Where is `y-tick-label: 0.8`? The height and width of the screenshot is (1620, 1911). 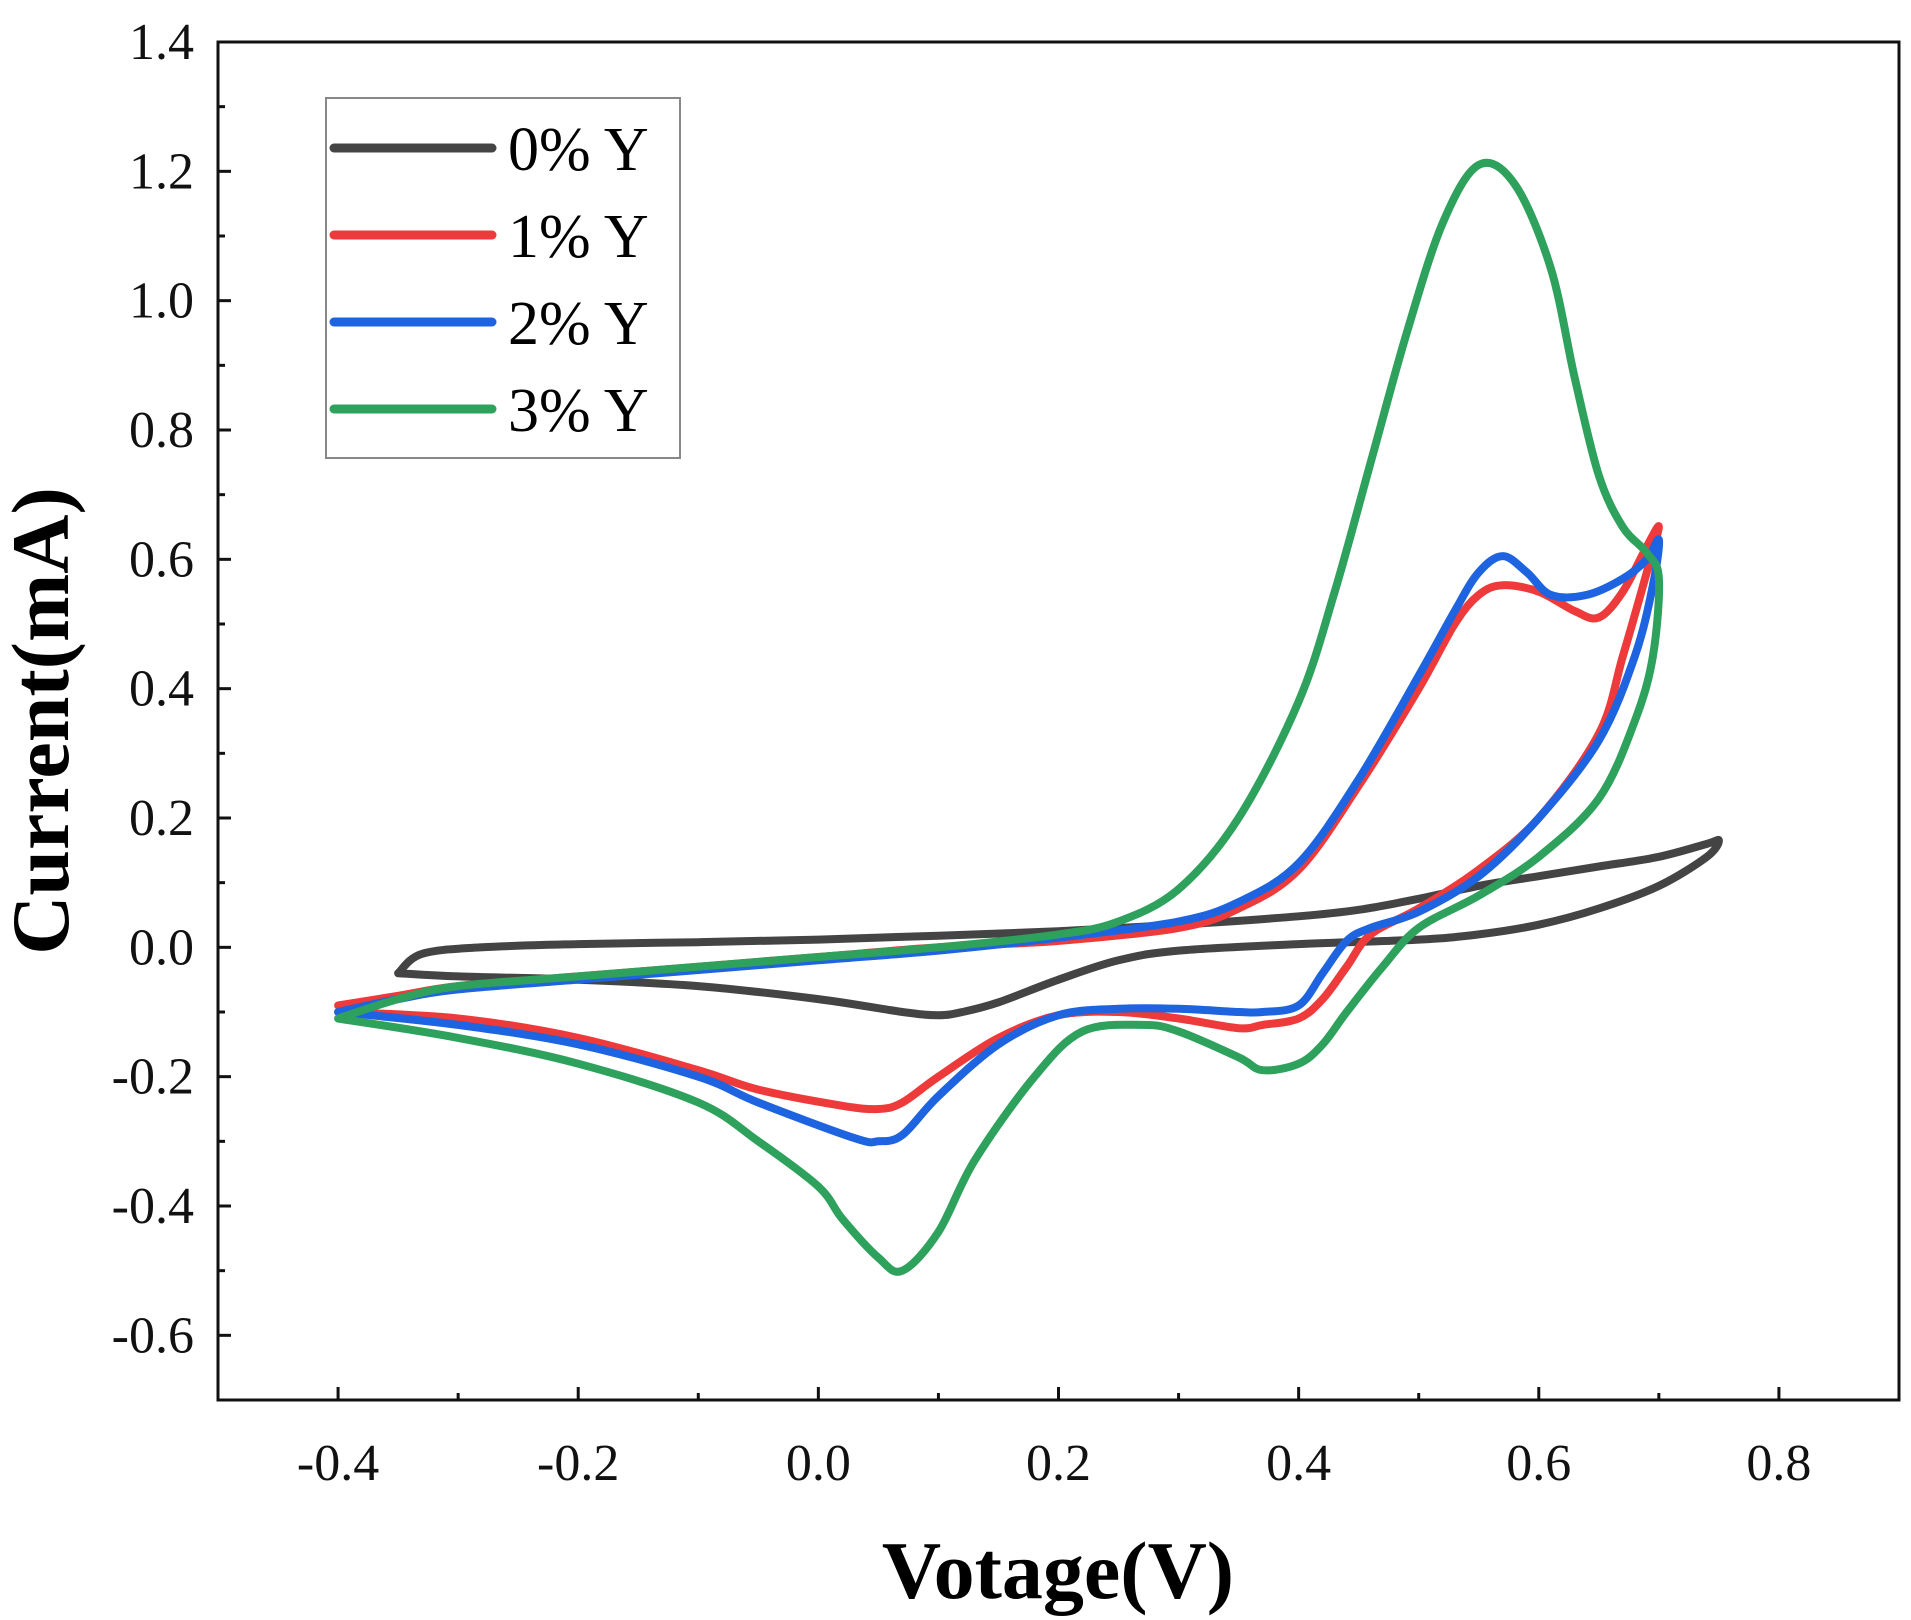 y-tick-label: 0.8 is located at coordinates (161, 430).